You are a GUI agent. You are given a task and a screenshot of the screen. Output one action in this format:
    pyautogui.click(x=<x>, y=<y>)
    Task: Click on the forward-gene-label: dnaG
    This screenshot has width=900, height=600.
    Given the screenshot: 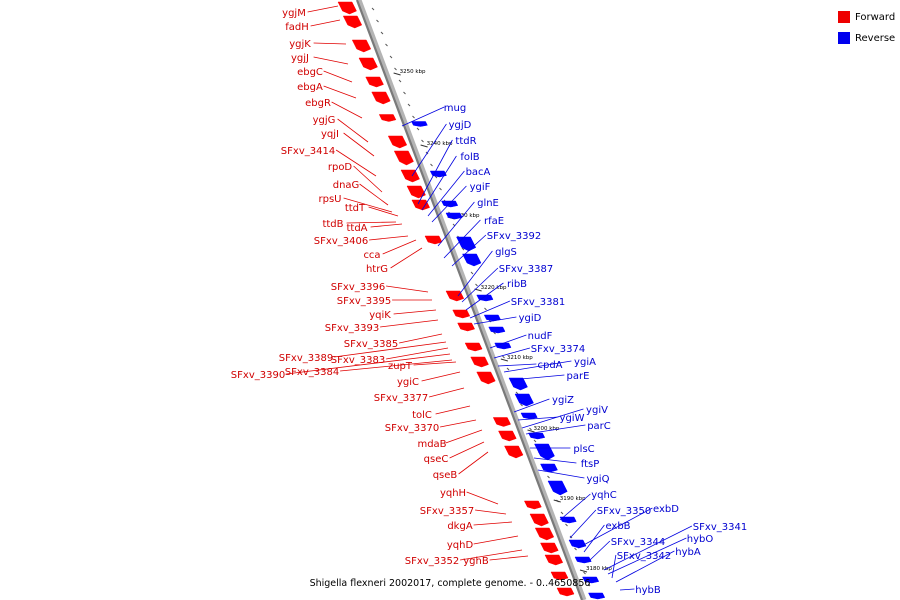 What is the action you would take?
    pyautogui.click(x=346, y=185)
    